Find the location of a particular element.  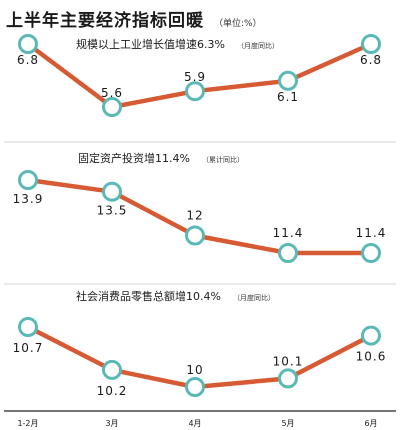

figure-title: 上半年主要经济指标回暖 is located at coordinates (105, 21).